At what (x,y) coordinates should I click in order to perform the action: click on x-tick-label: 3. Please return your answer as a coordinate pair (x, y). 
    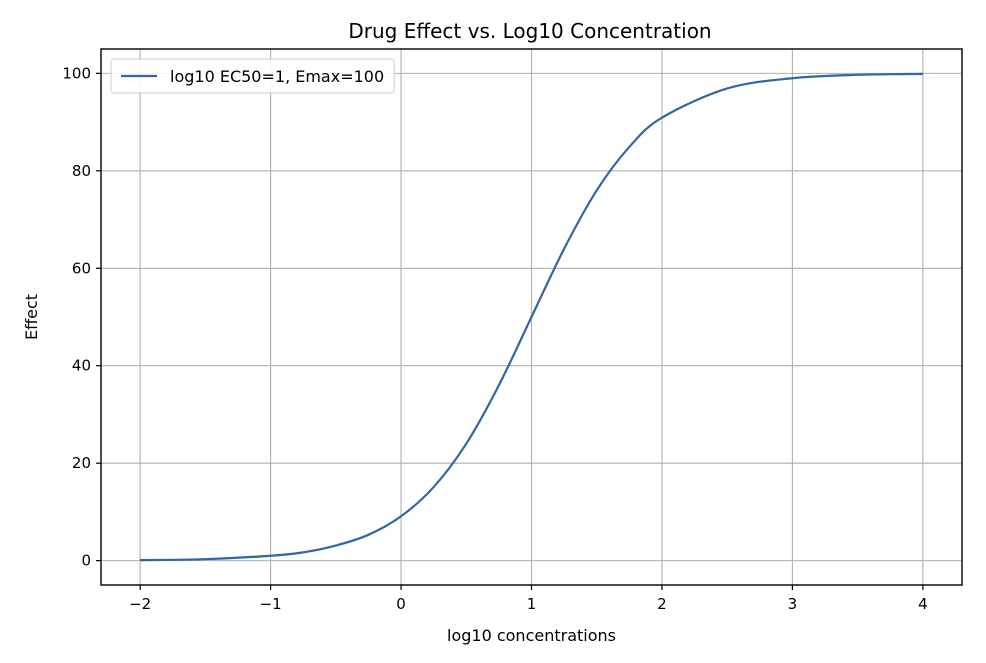
    Looking at the image, I should click on (793, 604).